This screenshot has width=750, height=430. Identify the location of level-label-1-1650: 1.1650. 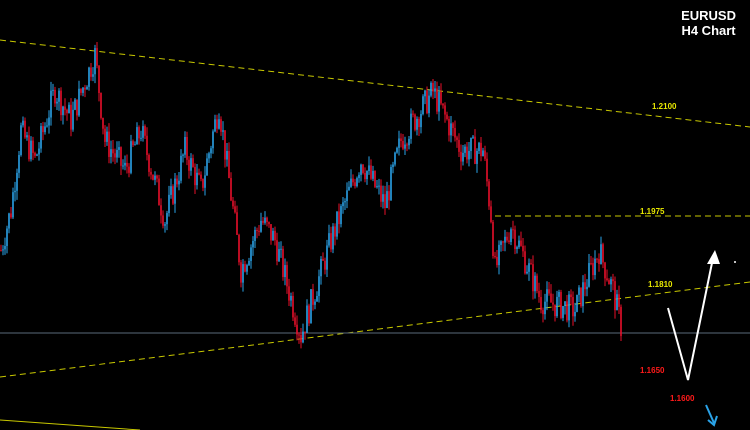
(652, 370).